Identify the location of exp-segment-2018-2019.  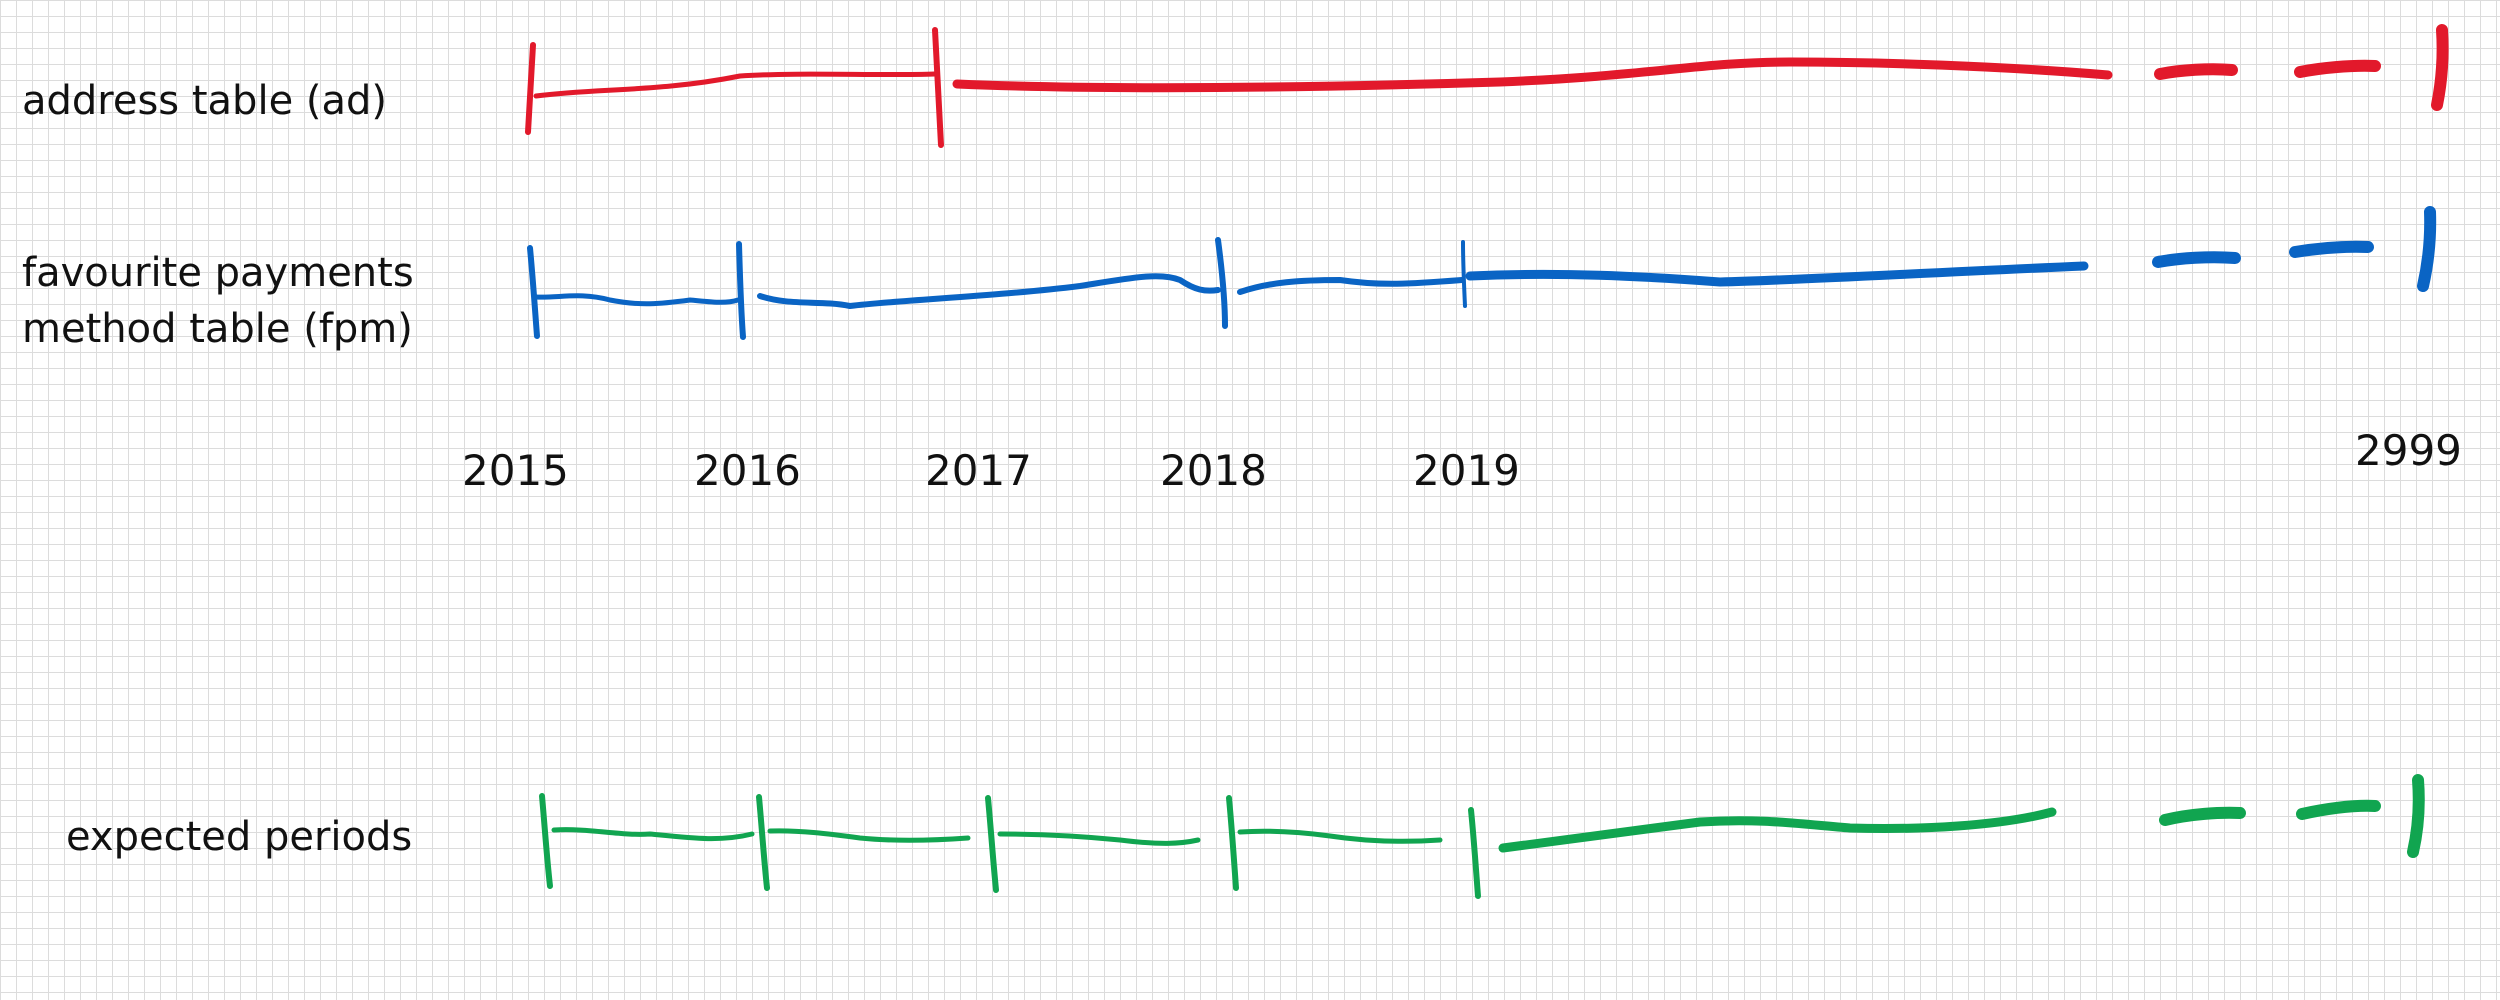
(1340, 836).